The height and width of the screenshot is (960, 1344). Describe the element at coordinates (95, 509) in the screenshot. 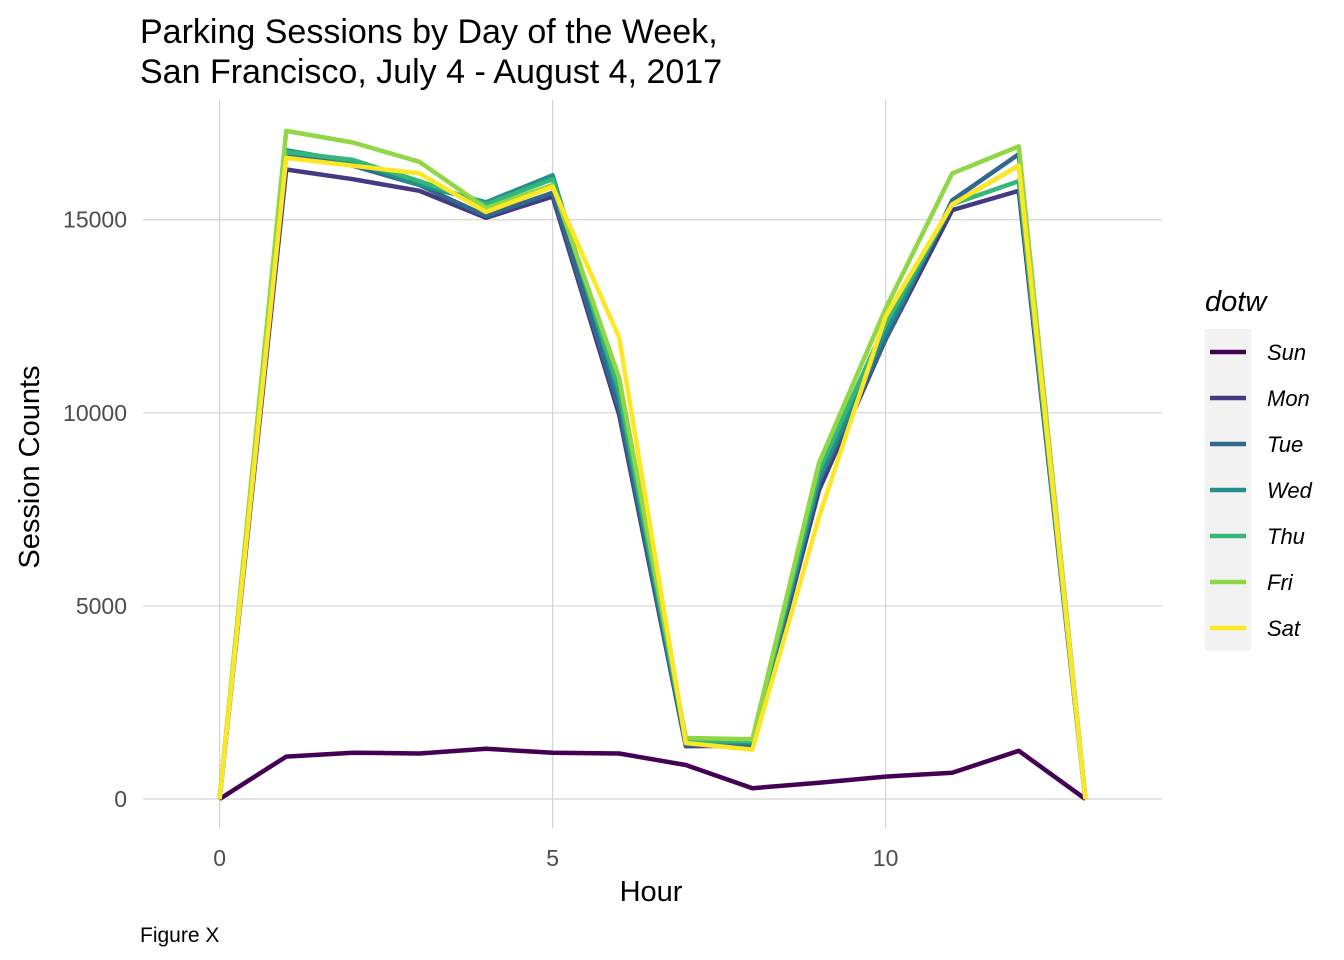

I see `y-axis-ticks: 0 5000 10000 15000` at that location.